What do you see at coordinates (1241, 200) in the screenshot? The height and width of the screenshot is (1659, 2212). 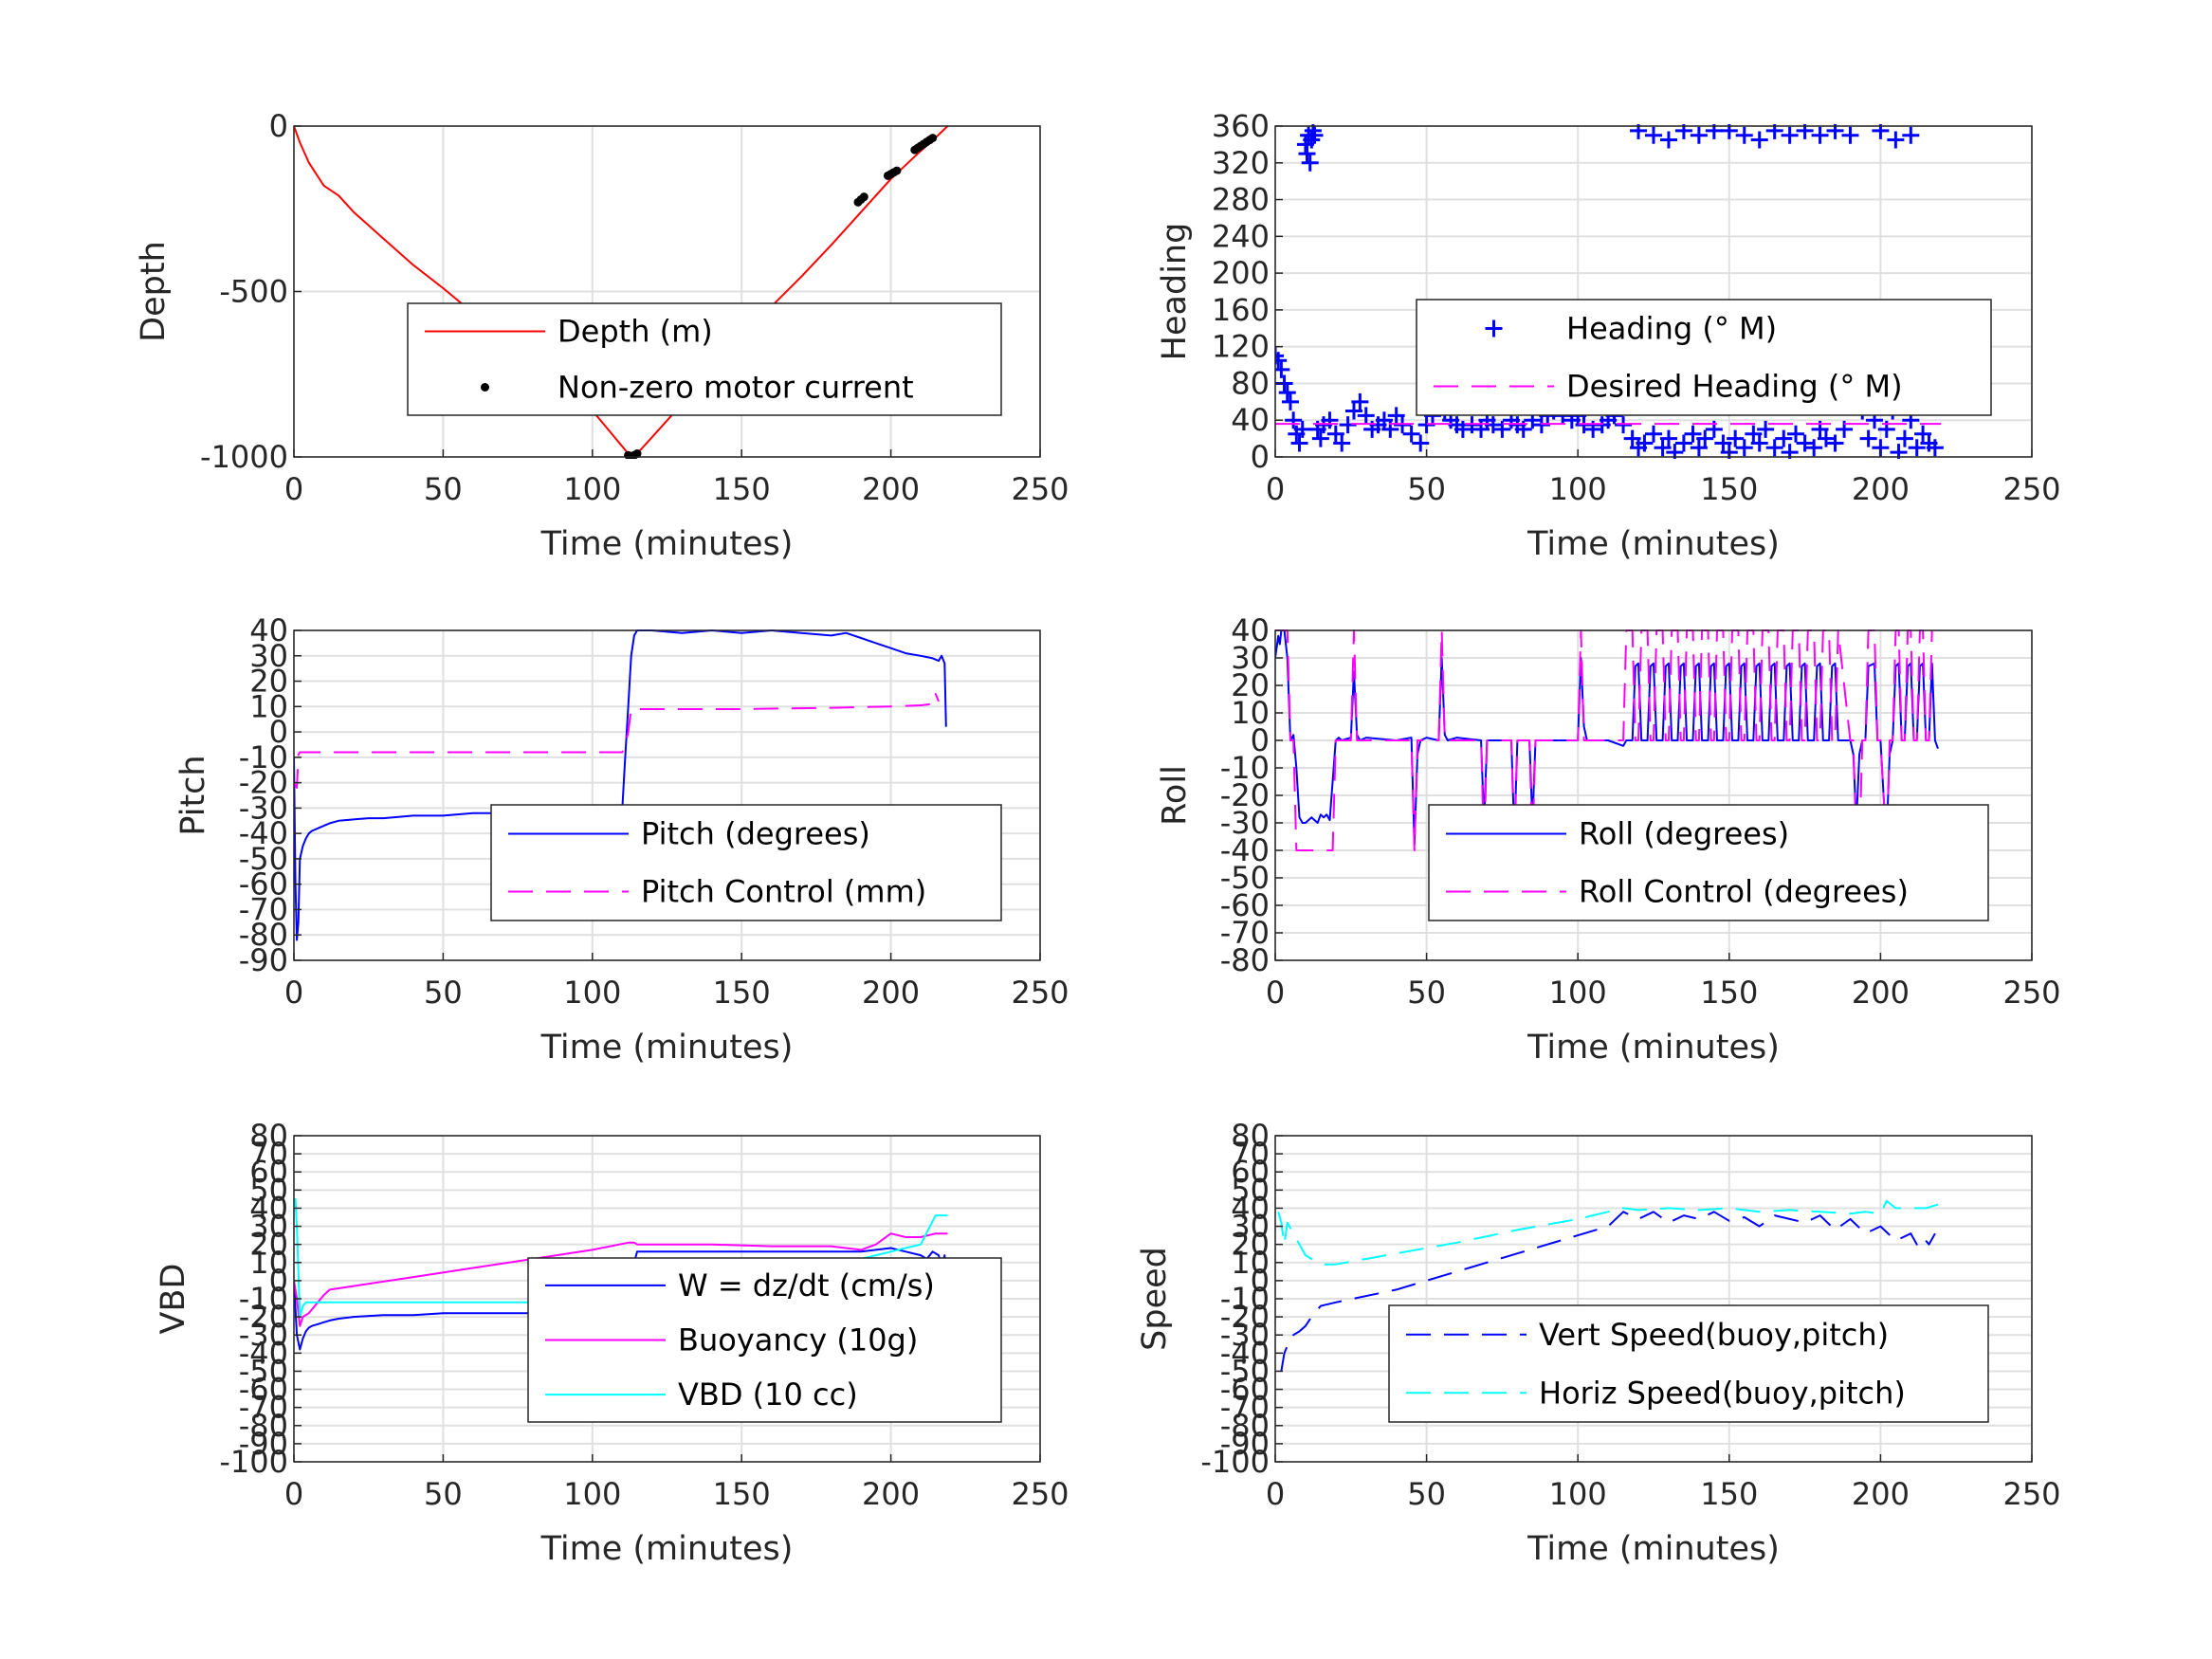 I see `y-tick-label: 280` at bounding box center [1241, 200].